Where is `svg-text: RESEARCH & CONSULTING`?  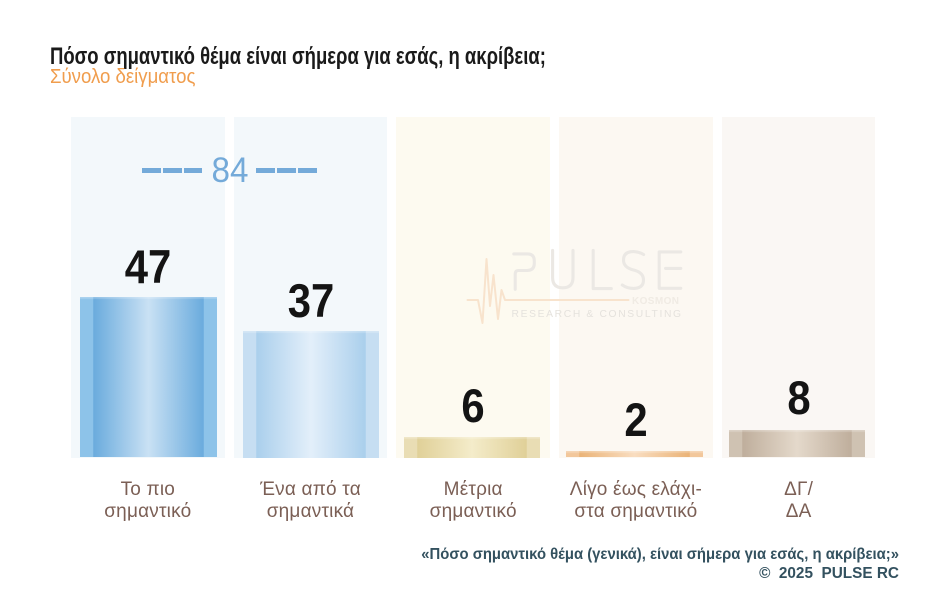 svg-text: RESEARCH & CONSULTING is located at coordinates (597, 314).